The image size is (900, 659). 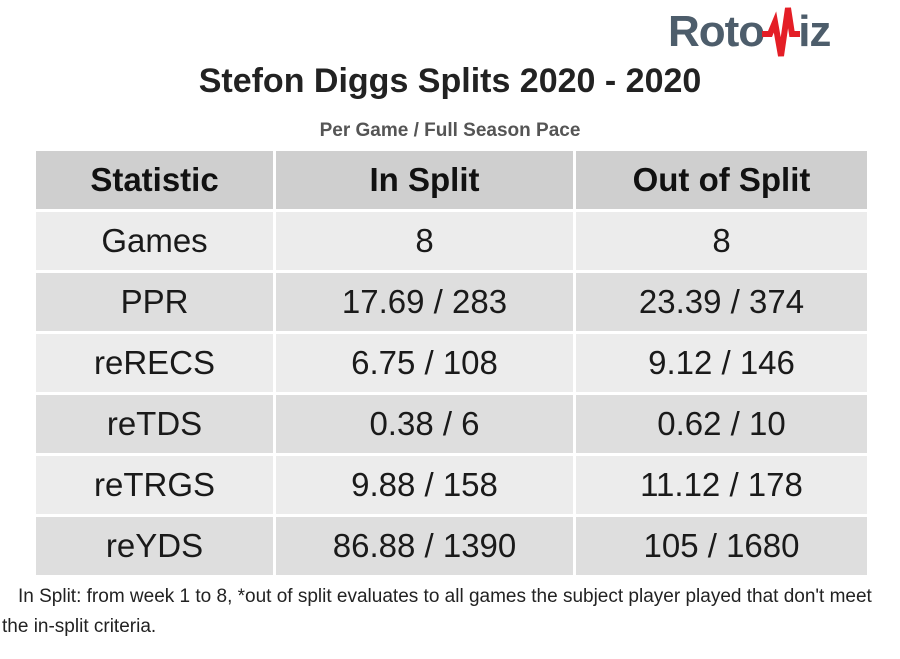 I want to click on row-out-of-split: 23.39 / 374, so click(x=721, y=302).